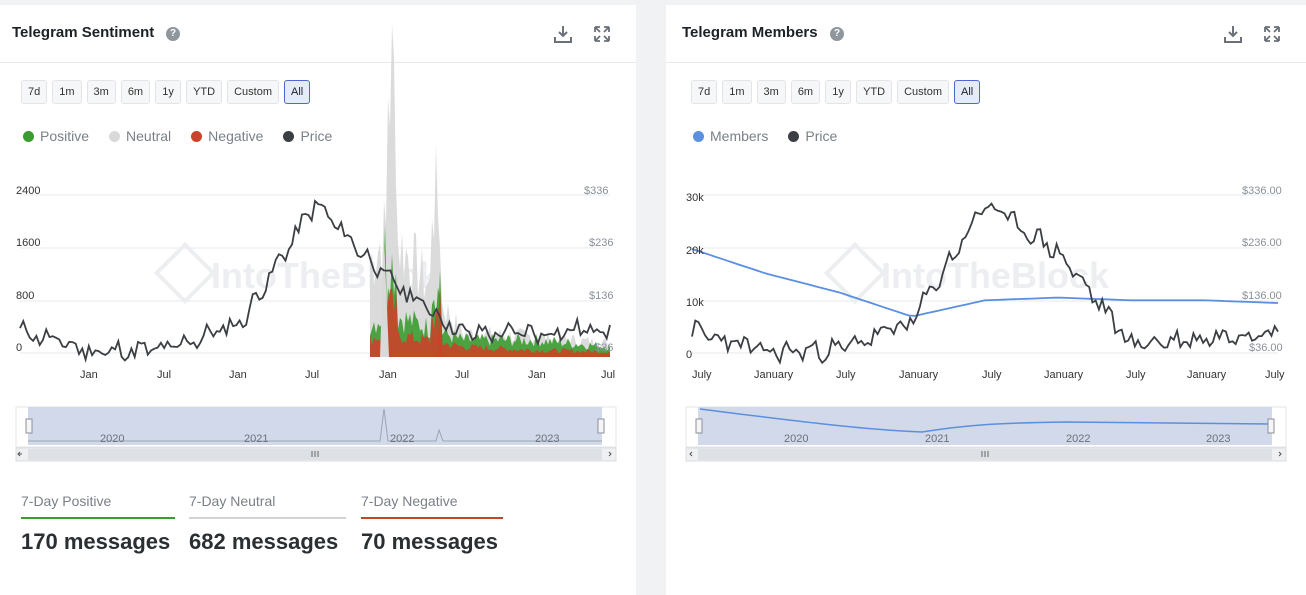 This screenshot has height=595, width=1306. I want to click on y-left-tick: 30k, so click(695, 198).